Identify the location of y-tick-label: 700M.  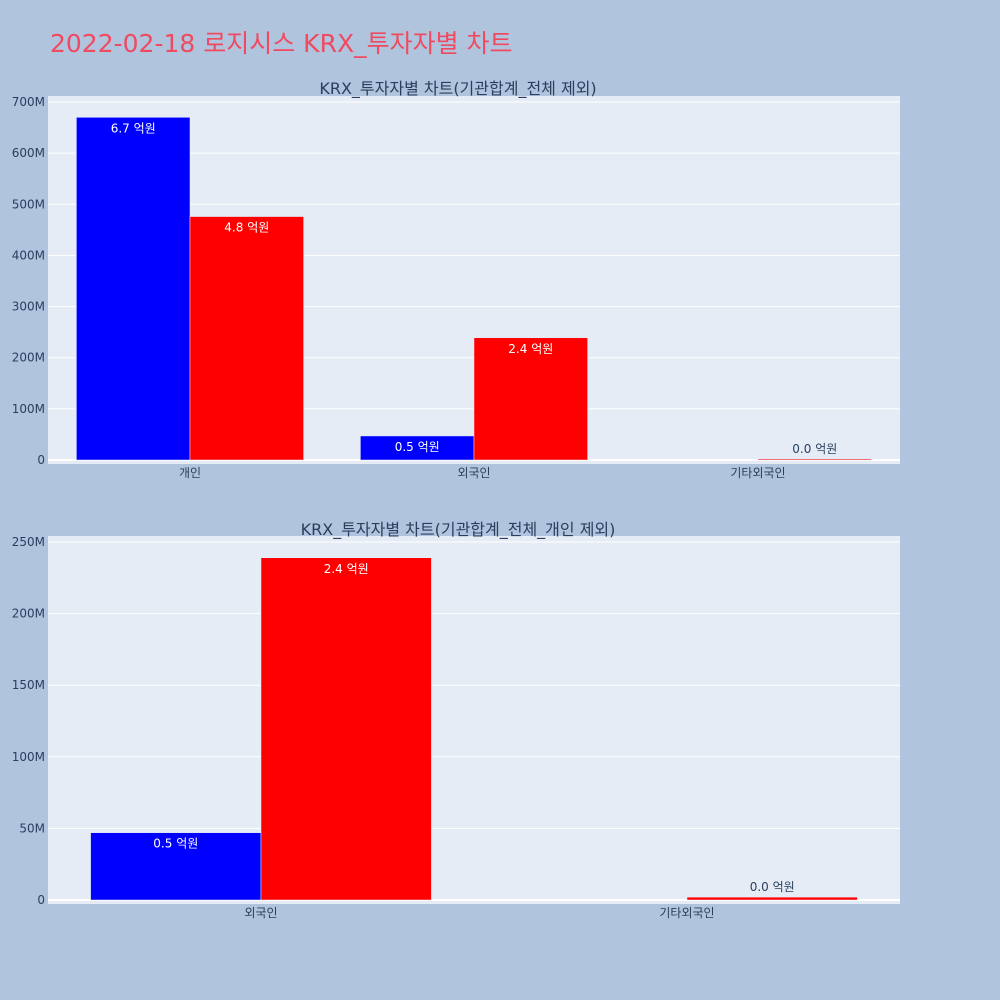
(28, 102).